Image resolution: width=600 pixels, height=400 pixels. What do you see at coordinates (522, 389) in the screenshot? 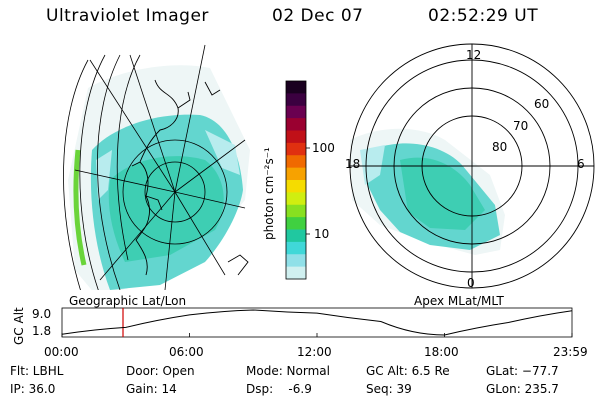
I see `glon-info: GLon: 235.7` at bounding box center [522, 389].